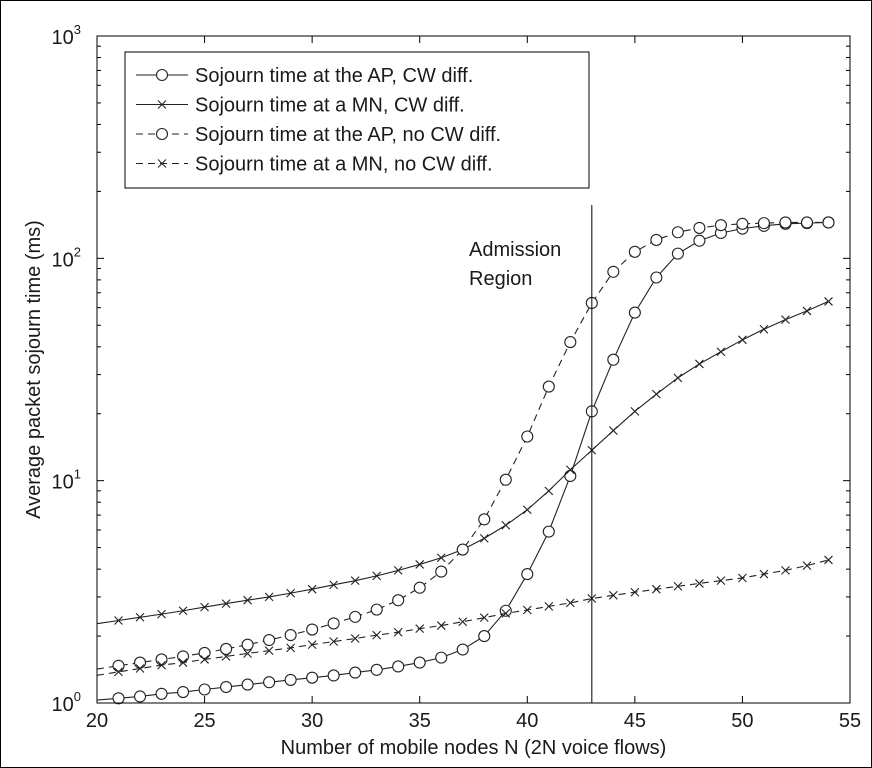 The width and height of the screenshot is (872, 768). I want to click on annotation-line-2: Region, so click(500, 279).